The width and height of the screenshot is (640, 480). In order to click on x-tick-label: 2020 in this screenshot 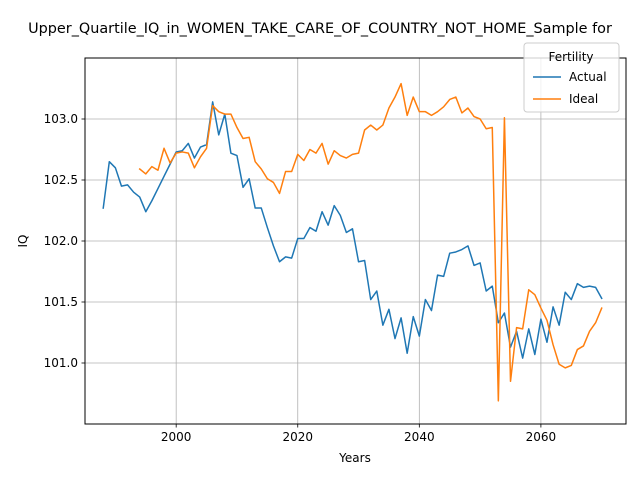, I will do `click(297, 437)`.